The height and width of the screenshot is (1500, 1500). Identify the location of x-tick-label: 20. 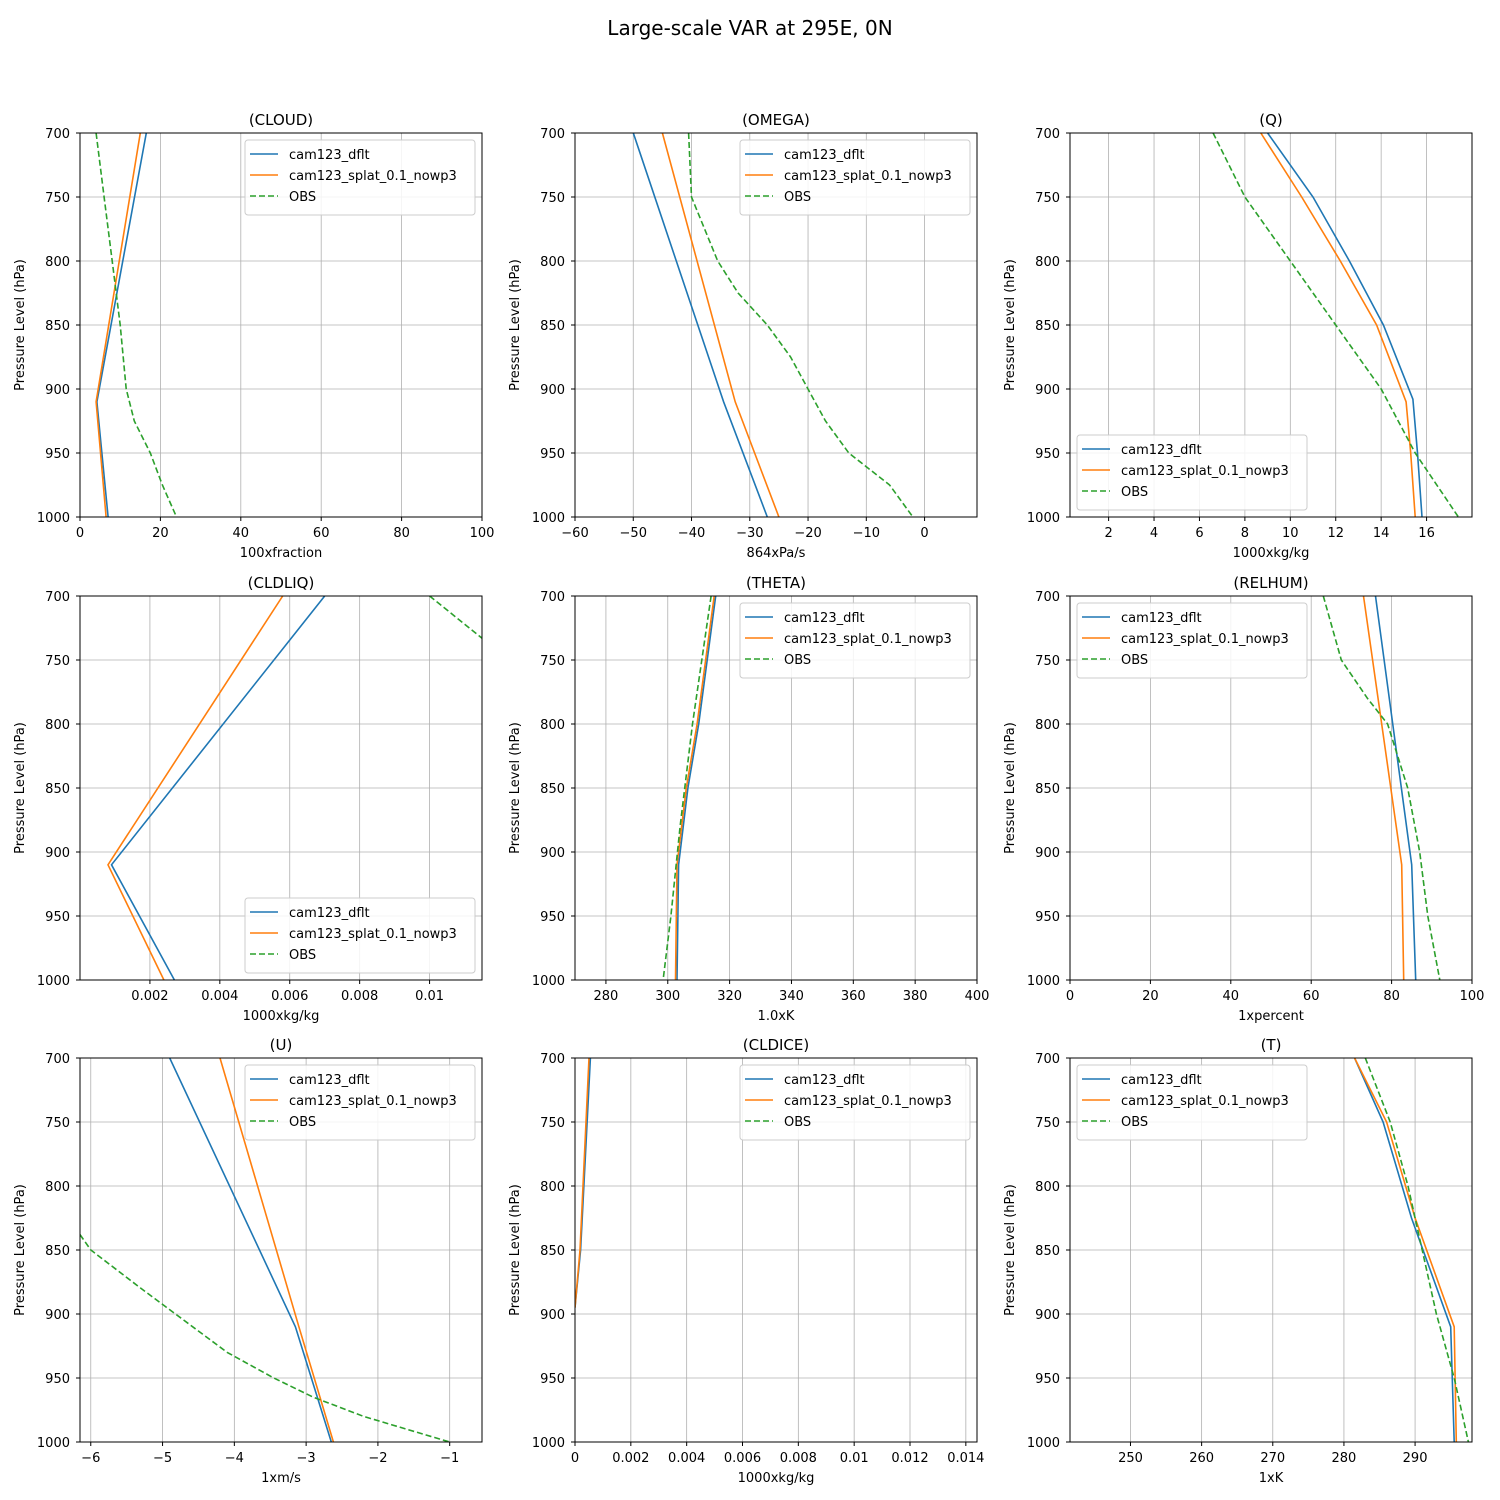
(160, 533).